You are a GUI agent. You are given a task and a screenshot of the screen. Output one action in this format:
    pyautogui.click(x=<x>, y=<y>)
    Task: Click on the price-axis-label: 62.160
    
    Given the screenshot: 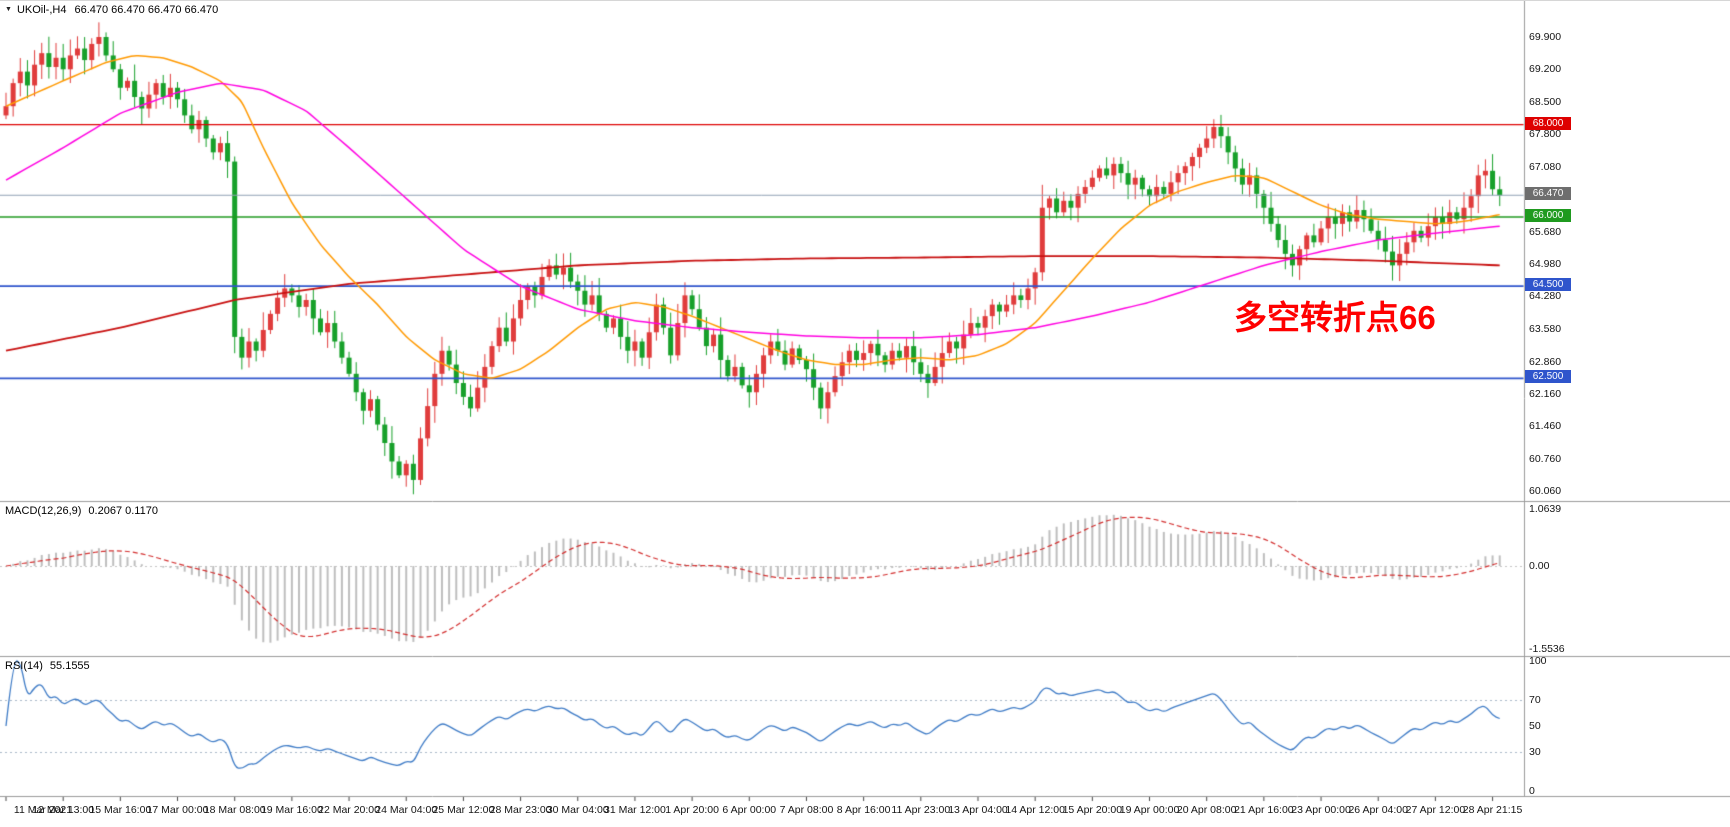 What is the action you would take?
    pyautogui.click(x=1545, y=394)
    